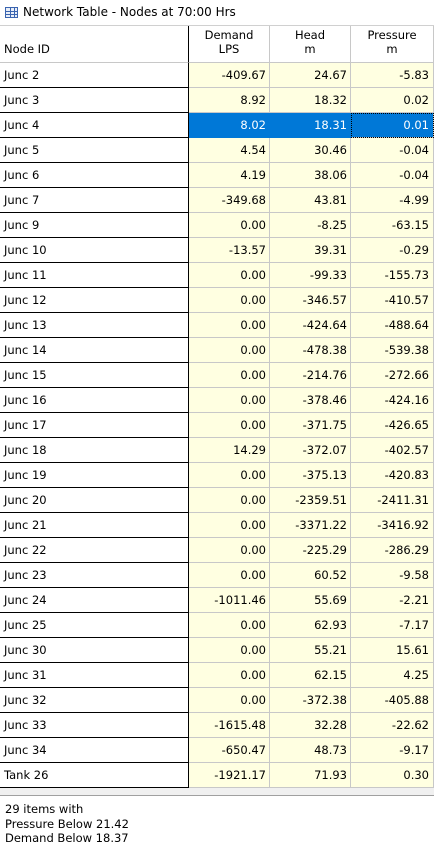 The height and width of the screenshot is (853, 434). I want to click on head-cell: 48.73, so click(310, 750).